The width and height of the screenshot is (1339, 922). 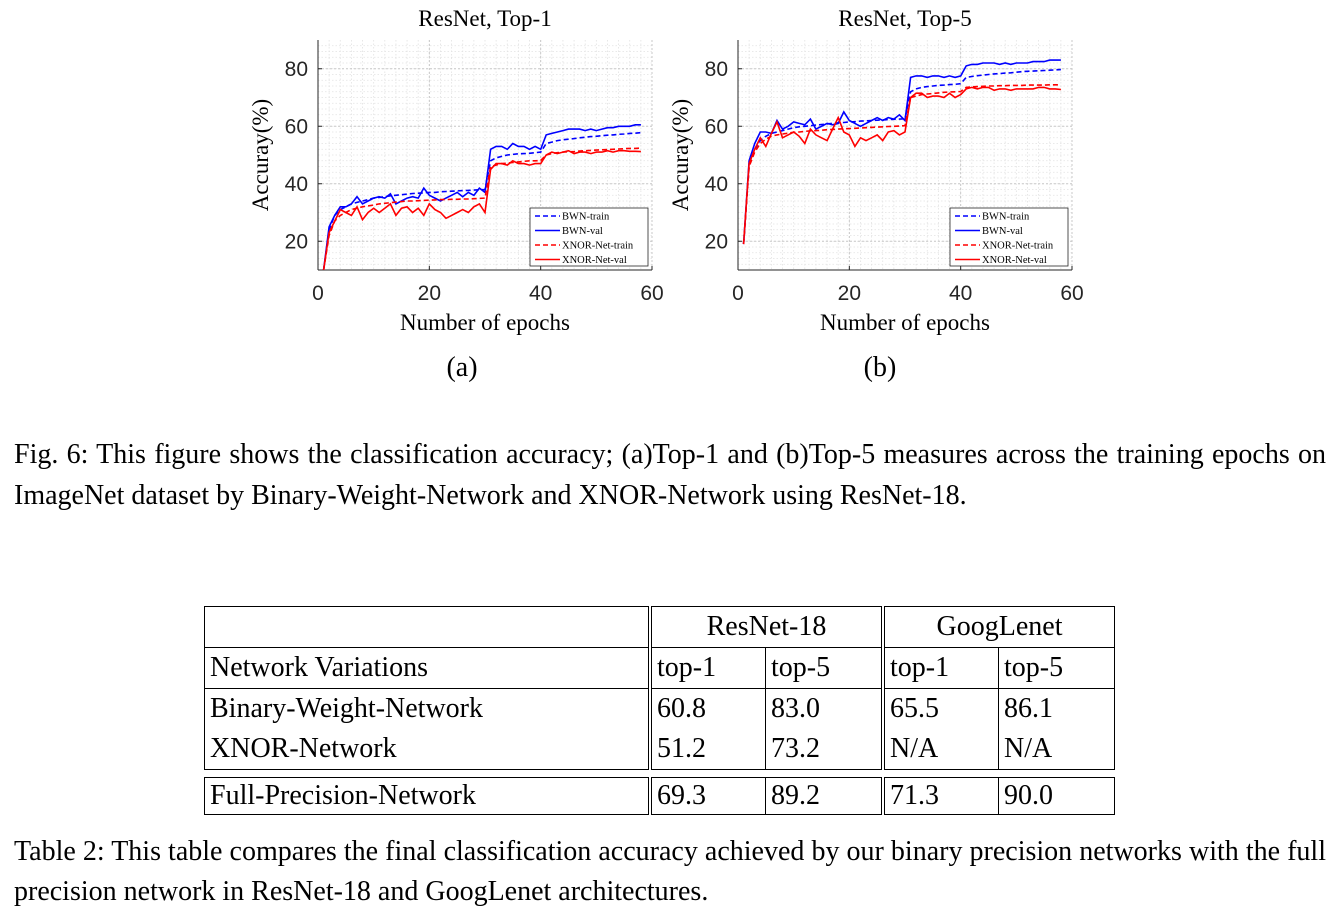 I want to click on table-cell: 83.0, so click(x=824, y=708).